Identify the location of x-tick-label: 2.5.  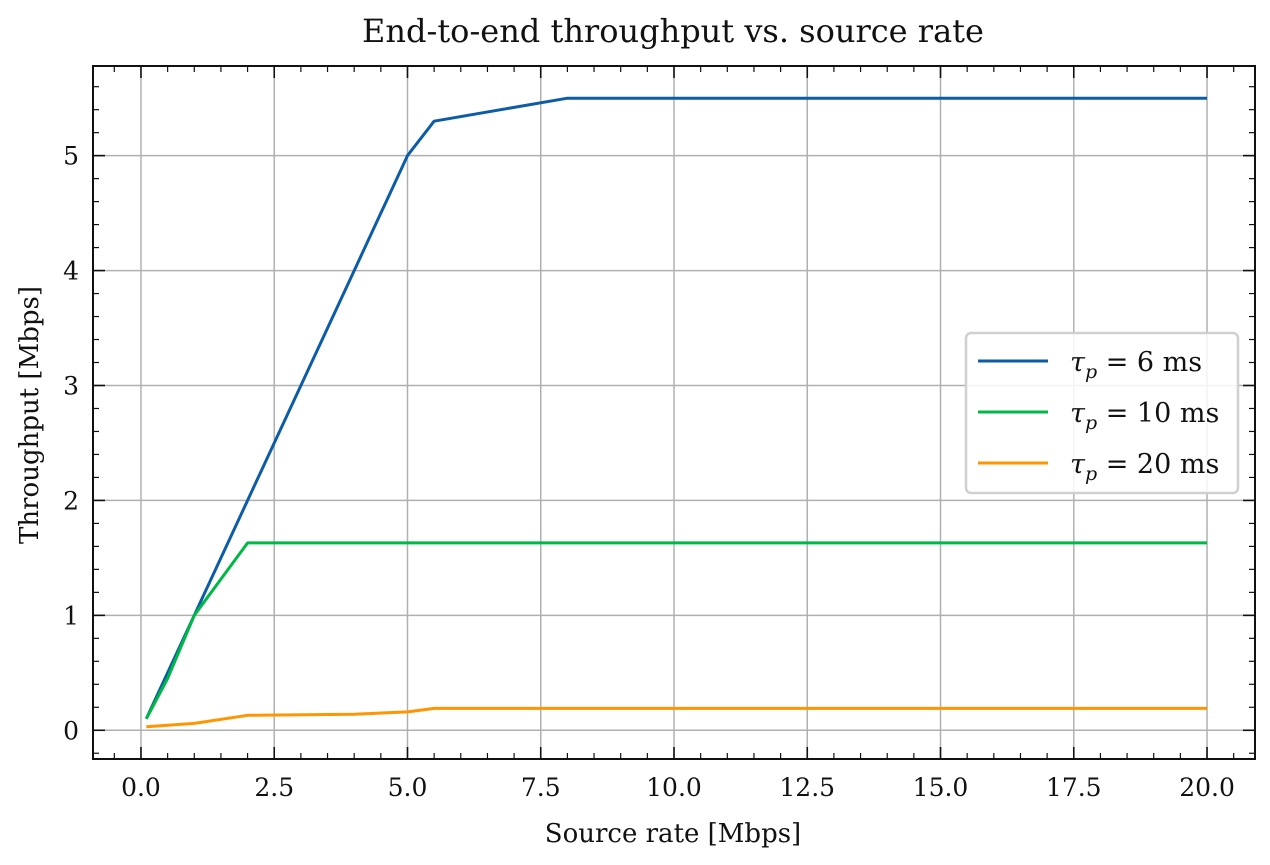
(274, 787).